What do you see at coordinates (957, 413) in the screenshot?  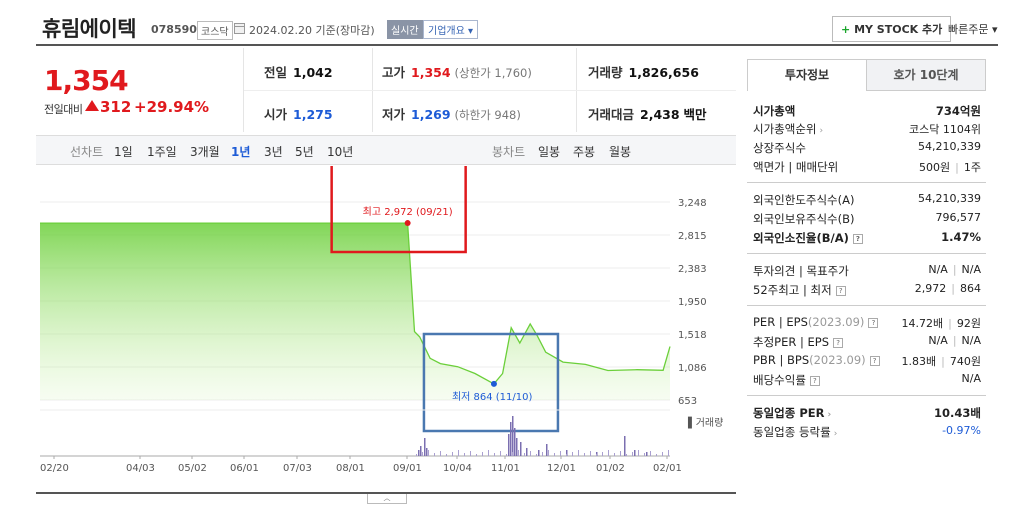 I see `industry-per-value: 10.43배` at bounding box center [957, 413].